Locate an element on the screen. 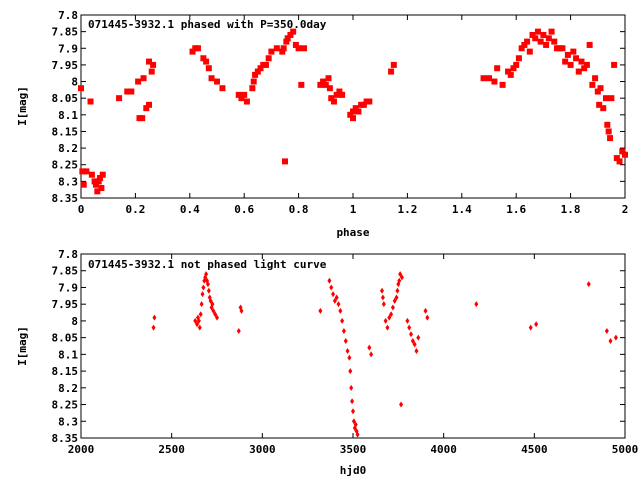 The width and height of the screenshot is (640, 480). y-tick-label: 8.2 is located at coordinates (68, 148).